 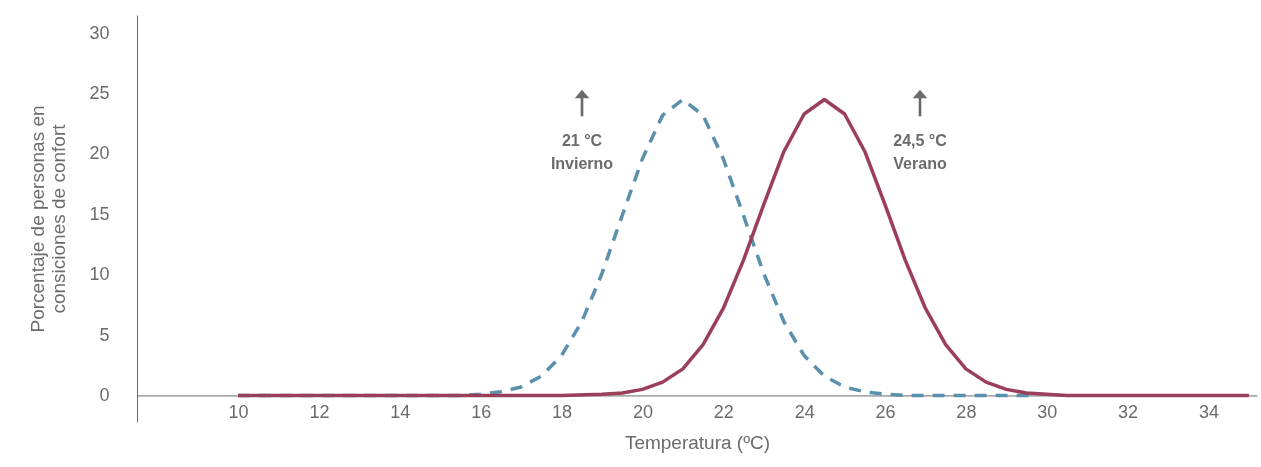 What do you see at coordinates (99, 32) in the screenshot?
I see `y-tick-label: 30` at bounding box center [99, 32].